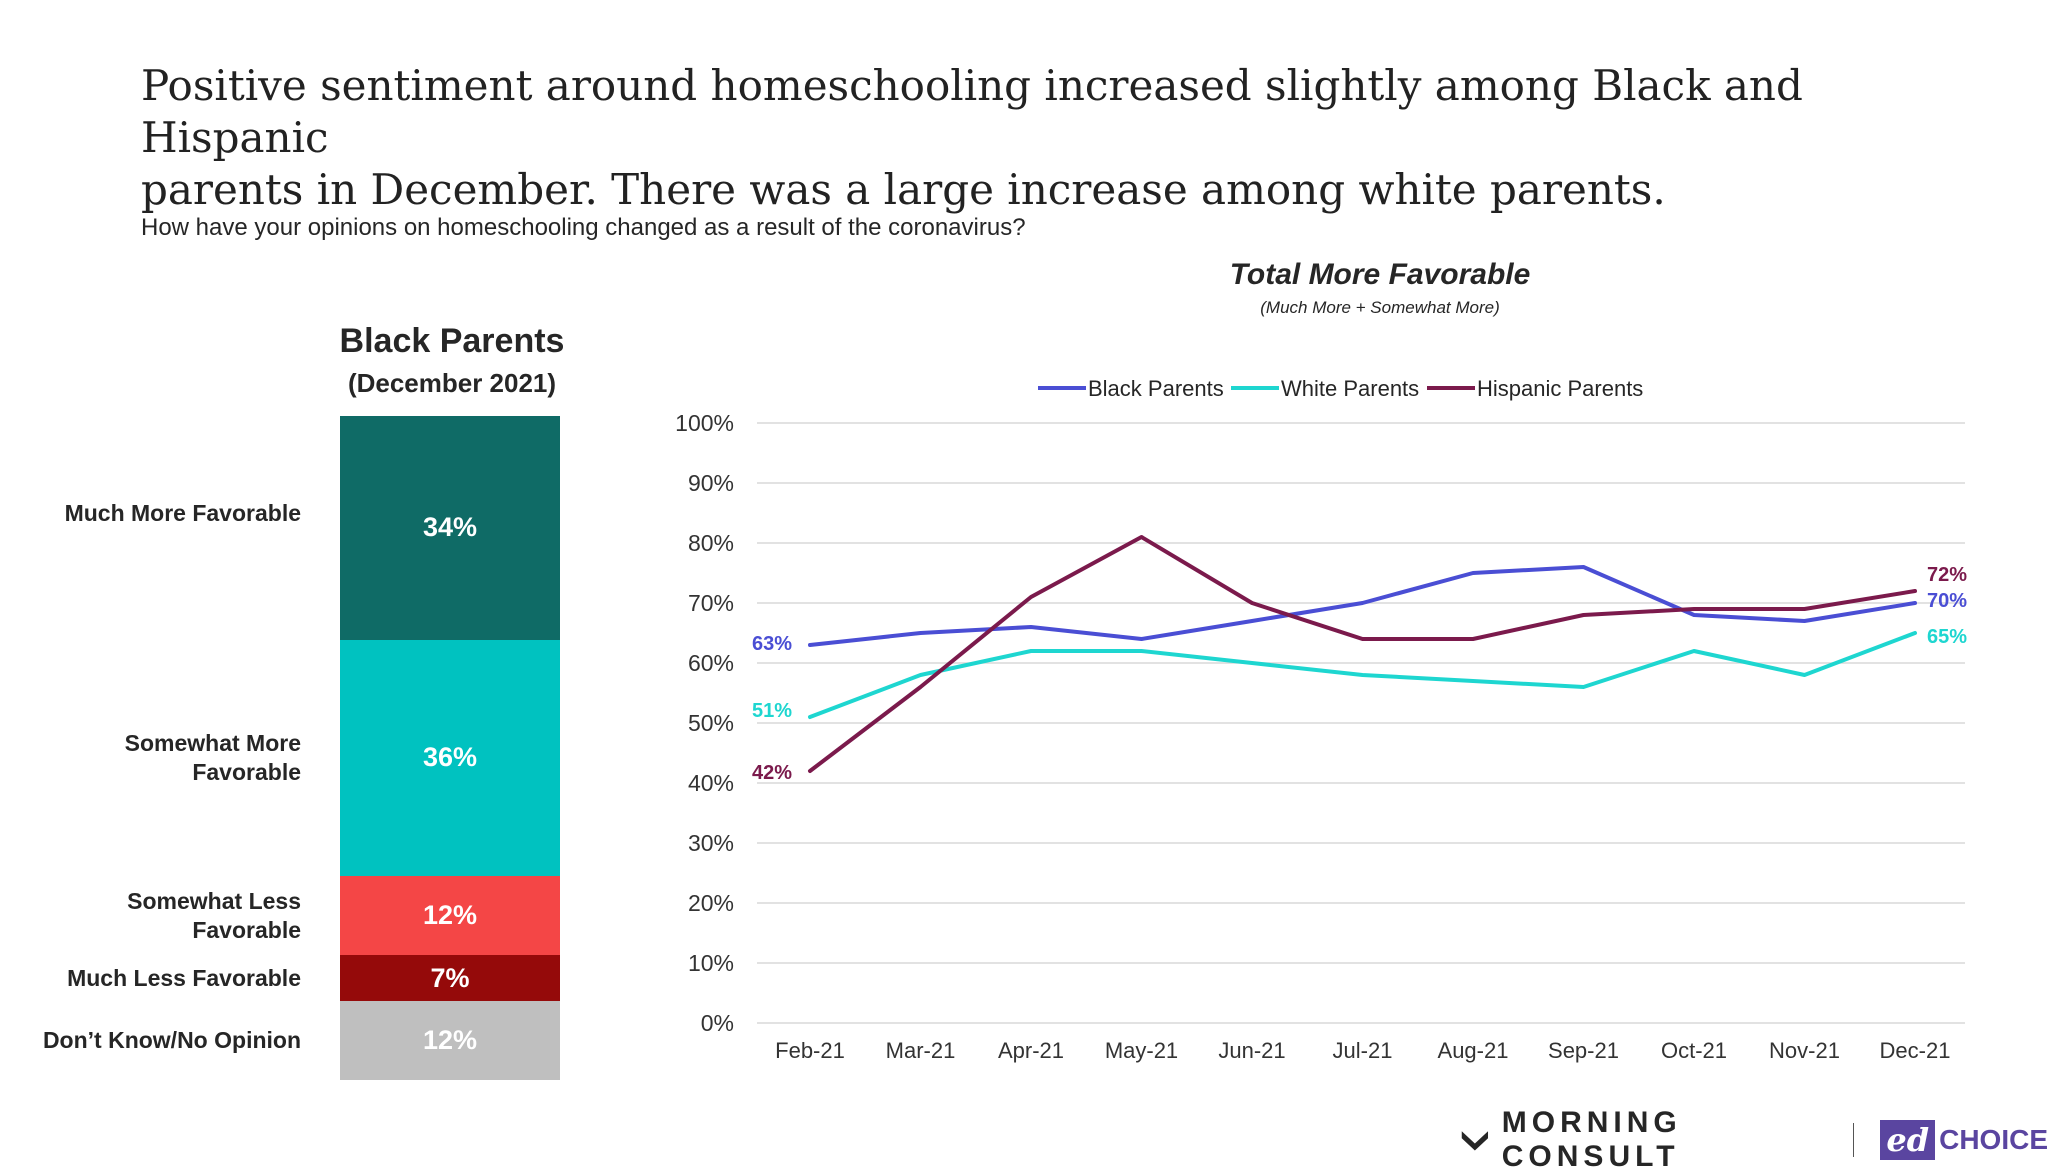 The image size is (2048, 1174). I want to click on y-tick-label: 20%, so click(711, 903).